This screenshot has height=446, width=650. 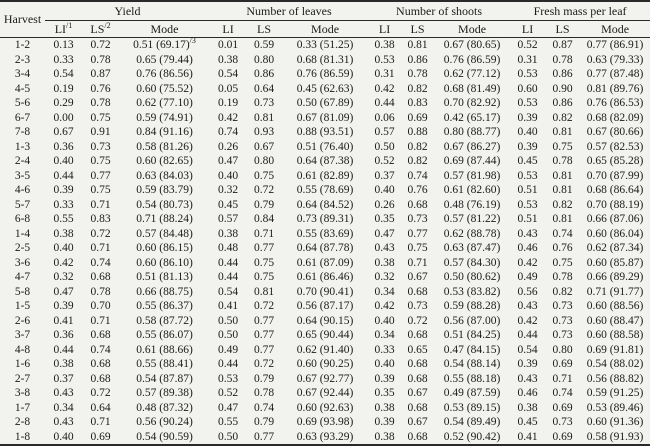 I want to click on harvest-cell: 2-7, so click(x=22, y=378).